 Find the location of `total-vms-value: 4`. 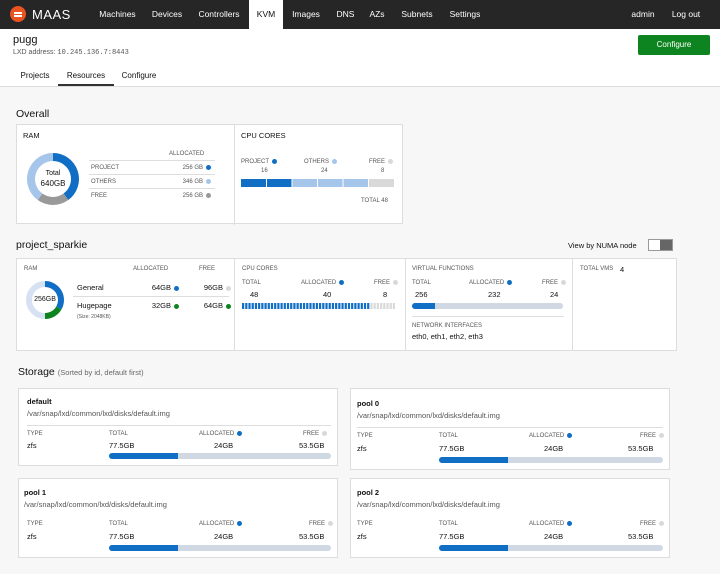

total-vms-value: 4 is located at coordinates (622, 269).